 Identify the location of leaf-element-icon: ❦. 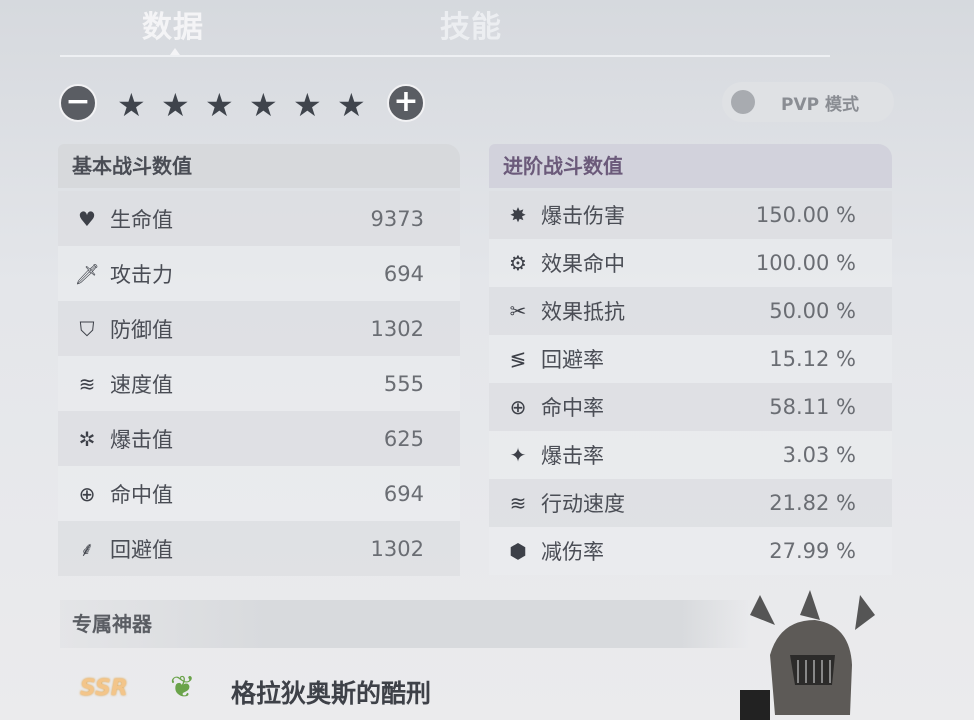
(183, 687).